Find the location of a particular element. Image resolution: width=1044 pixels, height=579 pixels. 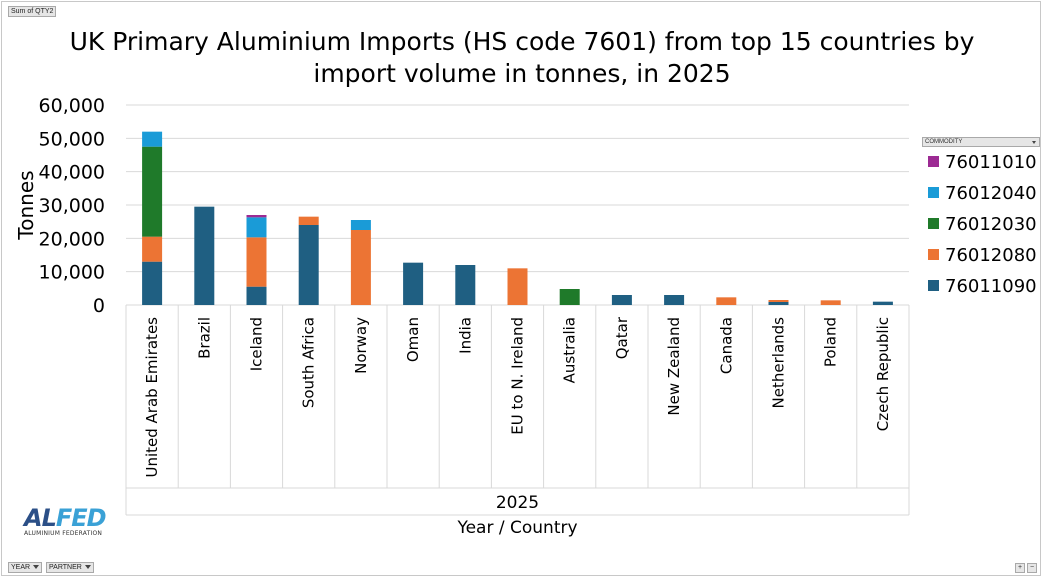

y-tick-label: 60,000 is located at coordinates (72, 106).